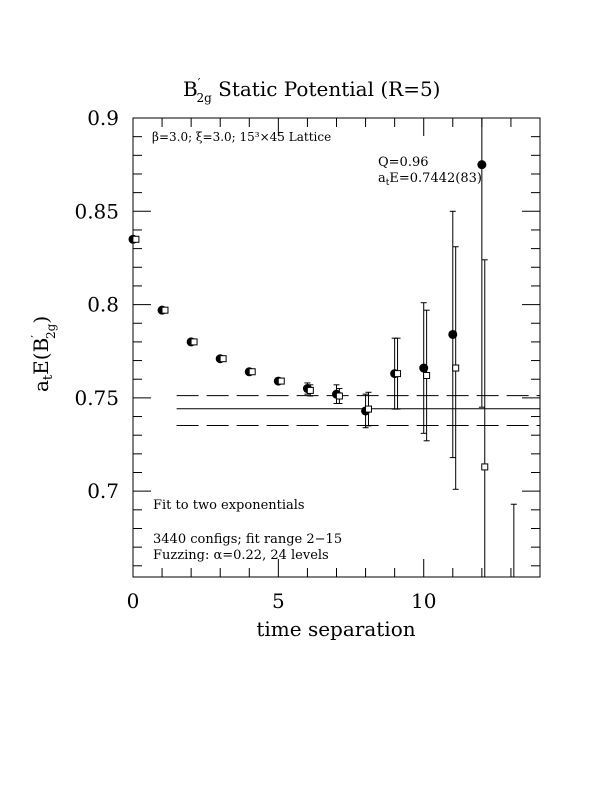 This screenshot has width=612, height=792. What do you see at coordinates (103, 305) in the screenshot?
I see `y-tick-label: 0.8` at bounding box center [103, 305].